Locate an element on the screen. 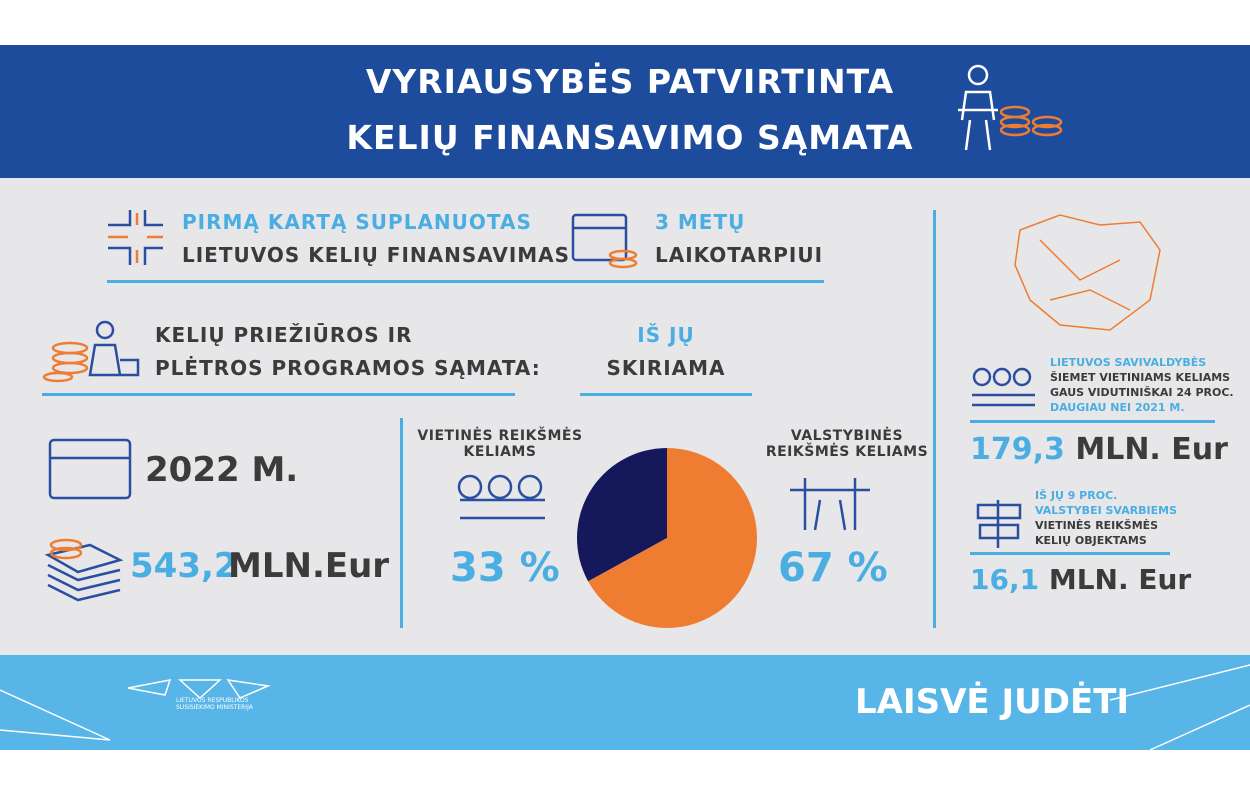  budget-amount: 543,2 is located at coordinates (184, 566).